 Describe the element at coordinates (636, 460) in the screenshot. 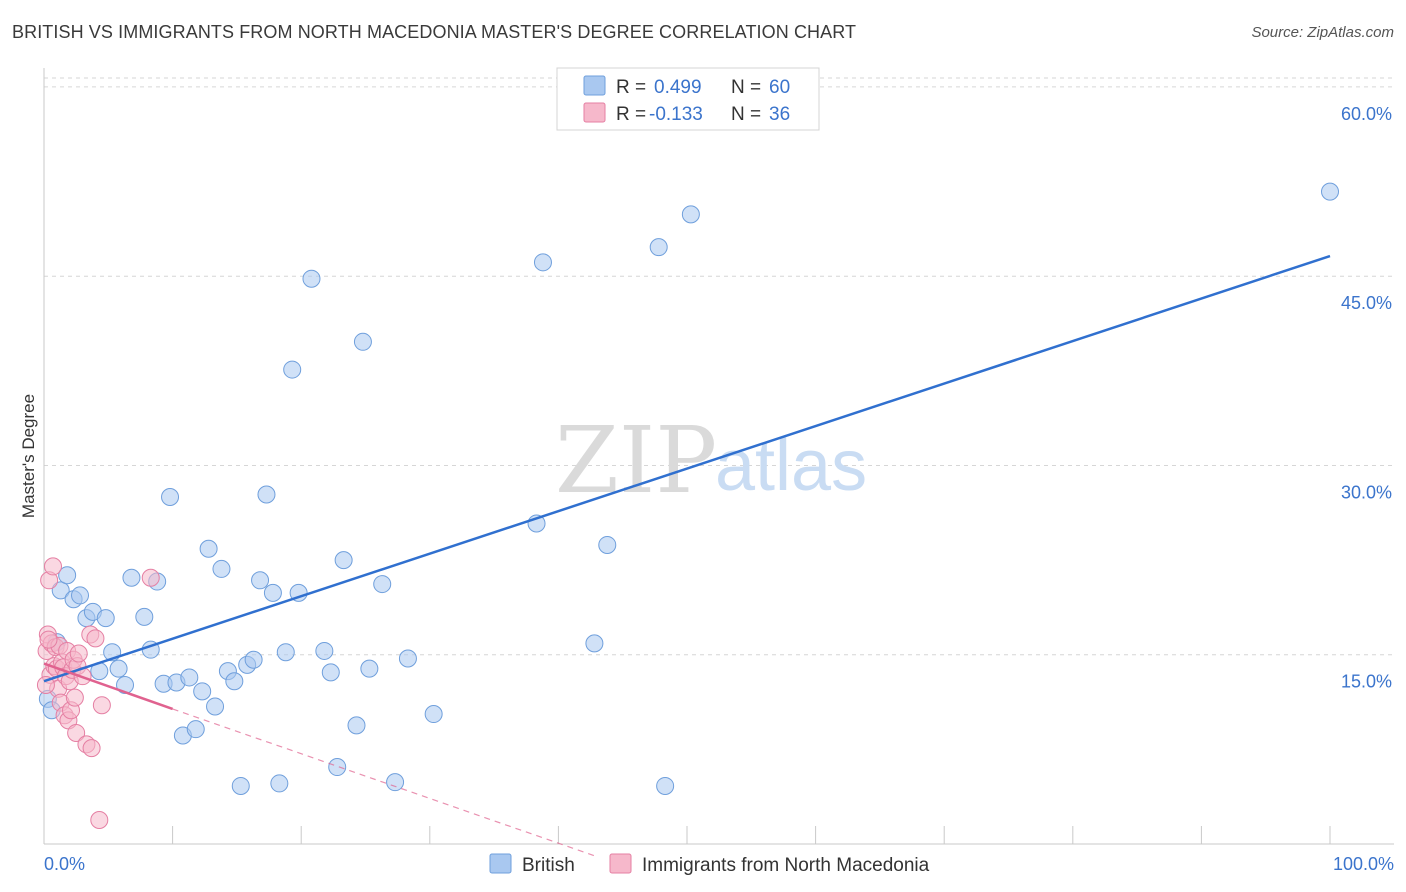

I see `watermark-zip: ZIP` at that location.